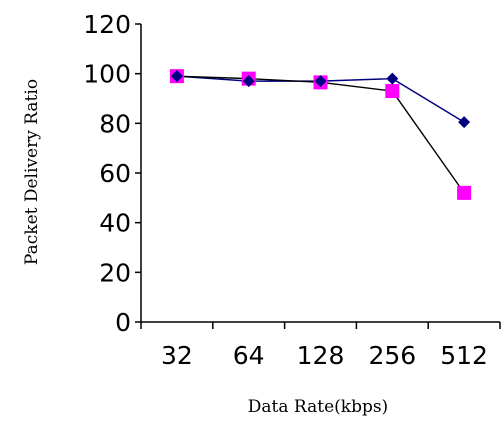 The width and height of the screenshot is (504, 442). What do you see at coordinates (464, 355) in the screenshot?
I see `x-tick-label-512: 512` at bounding box center [464, 355].